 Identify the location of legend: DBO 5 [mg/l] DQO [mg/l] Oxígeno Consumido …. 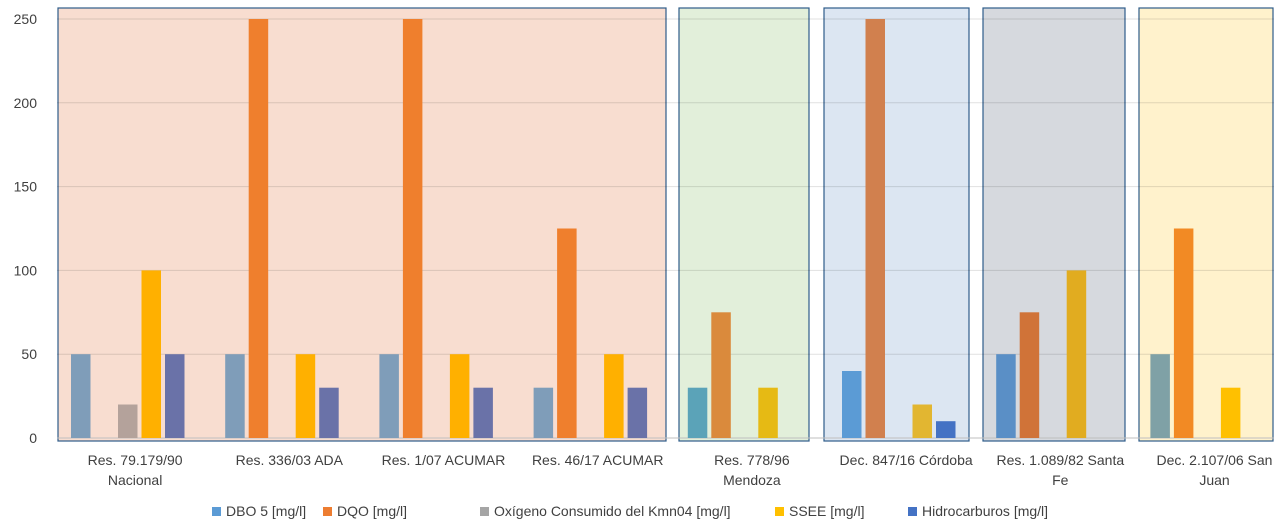
(630, 511).